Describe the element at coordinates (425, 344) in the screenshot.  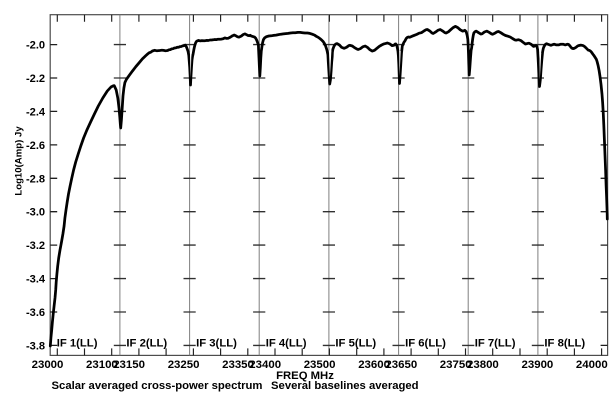
I see `svg-text: IF 6(LL)` at that location.